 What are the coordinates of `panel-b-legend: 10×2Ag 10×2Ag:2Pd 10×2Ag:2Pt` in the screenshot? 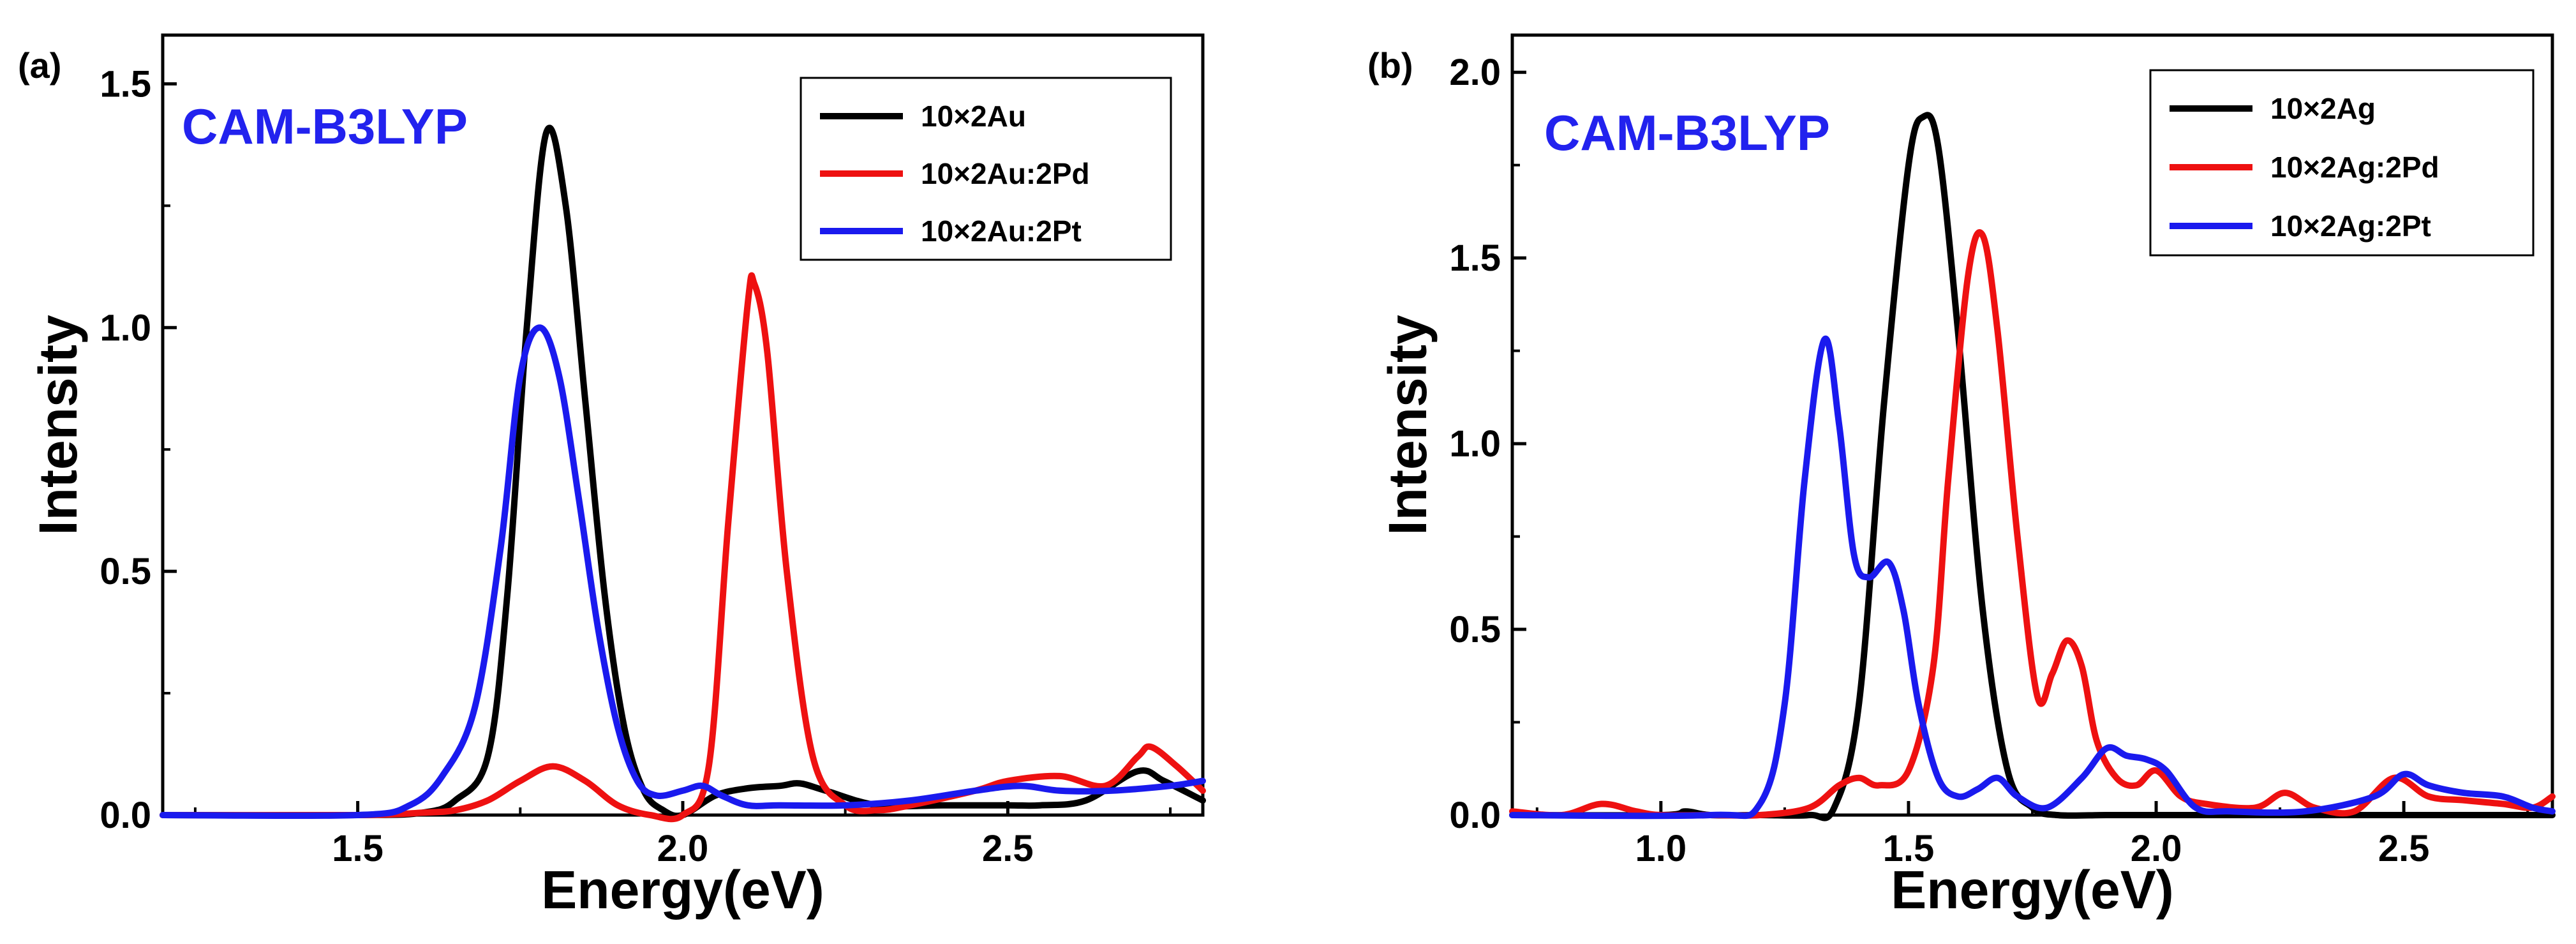 It's located at (2304, 167).